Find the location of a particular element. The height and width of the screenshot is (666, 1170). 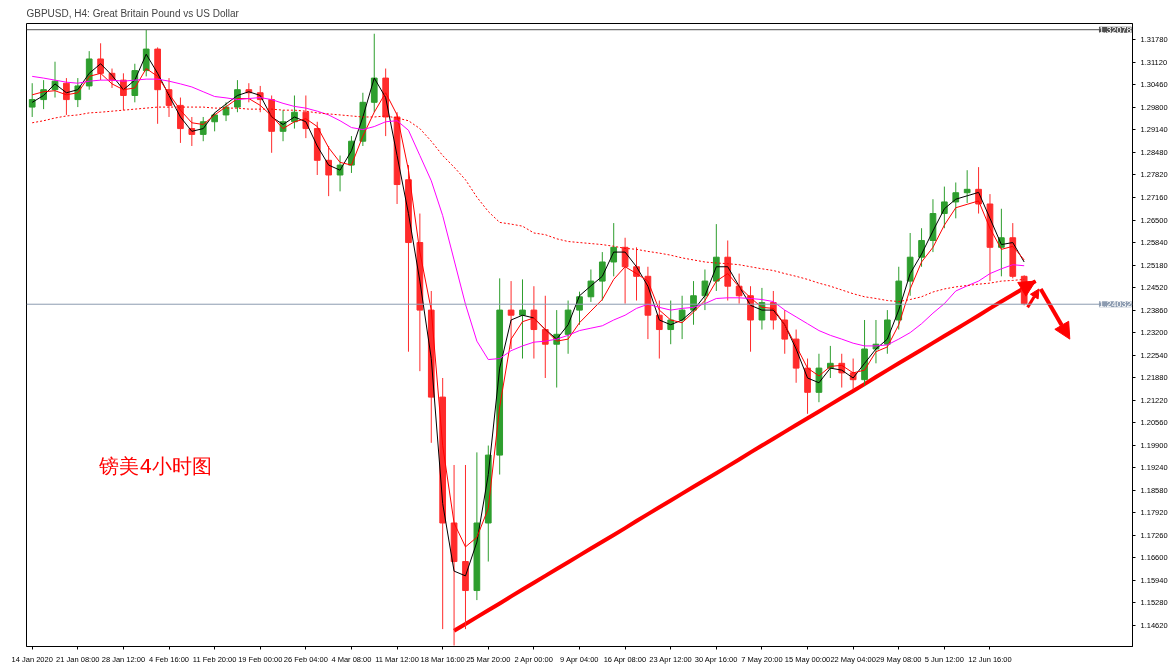

ref-line-label: 1.32078 is located at coordinates (1115, 29).